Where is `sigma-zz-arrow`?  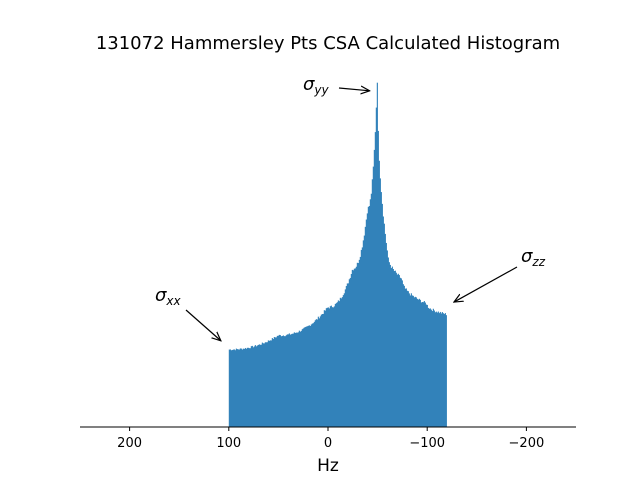 sigma-zz-arrow is located at coordinates (486, 284).